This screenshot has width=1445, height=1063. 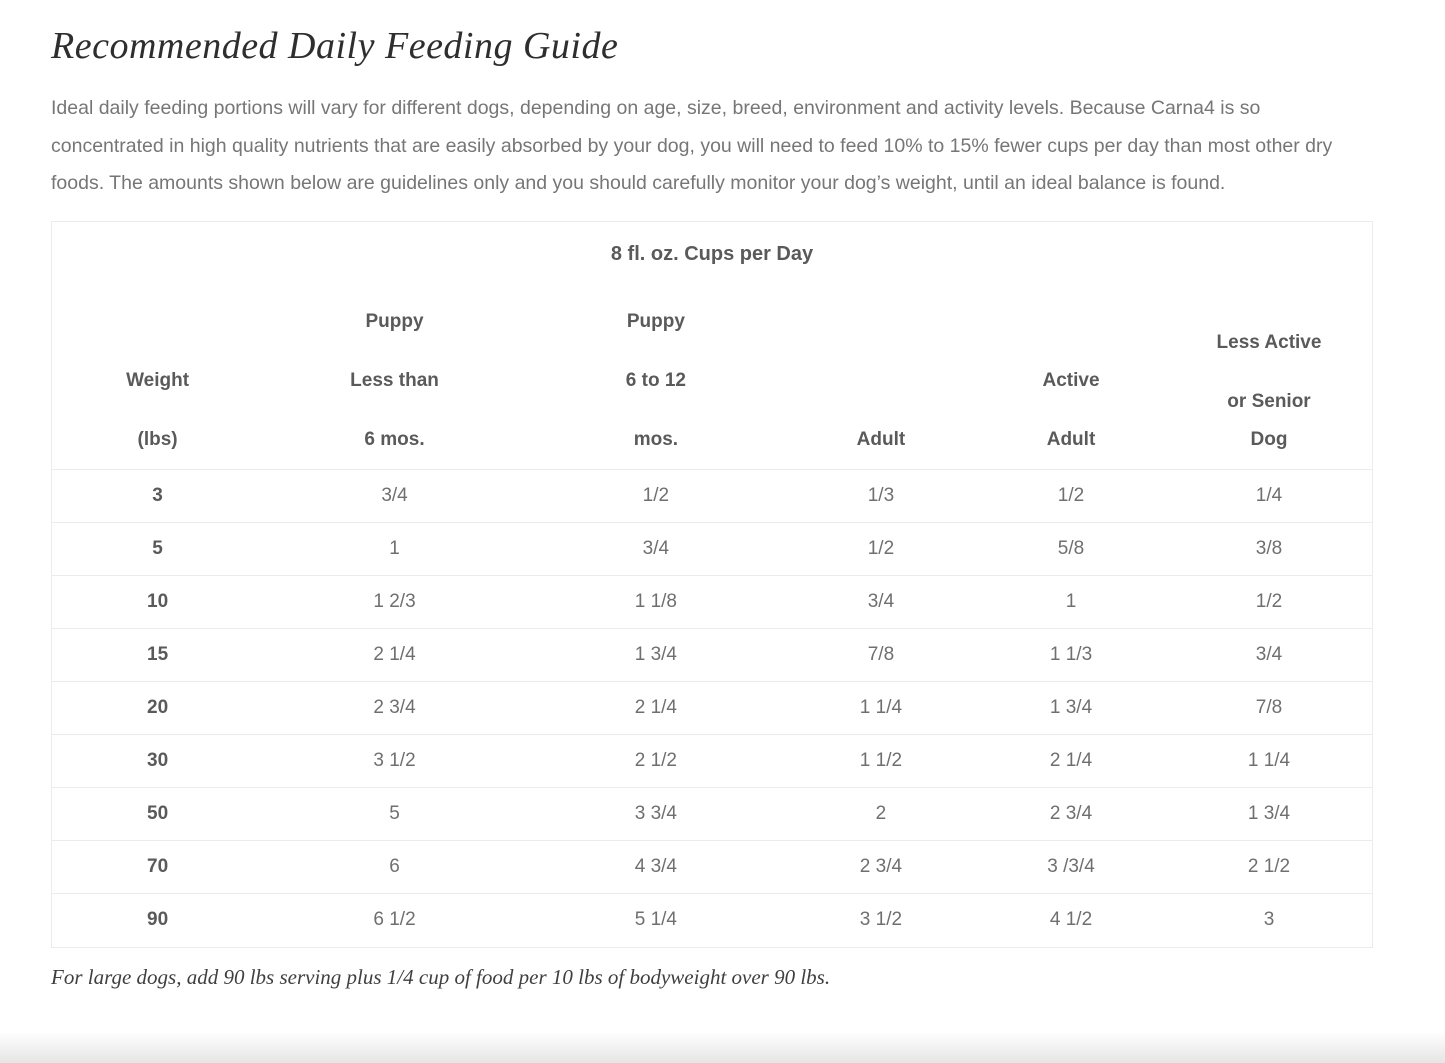 I want to click on table-caption: 8 fl. oz. Cups per Day, so click(x=712, y=253).